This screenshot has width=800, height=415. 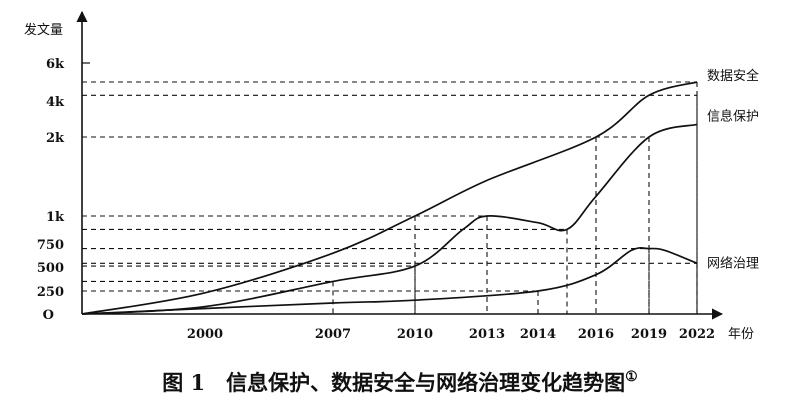 I want to click on y-tick-6k: 6k, so click(x=55, y=64).